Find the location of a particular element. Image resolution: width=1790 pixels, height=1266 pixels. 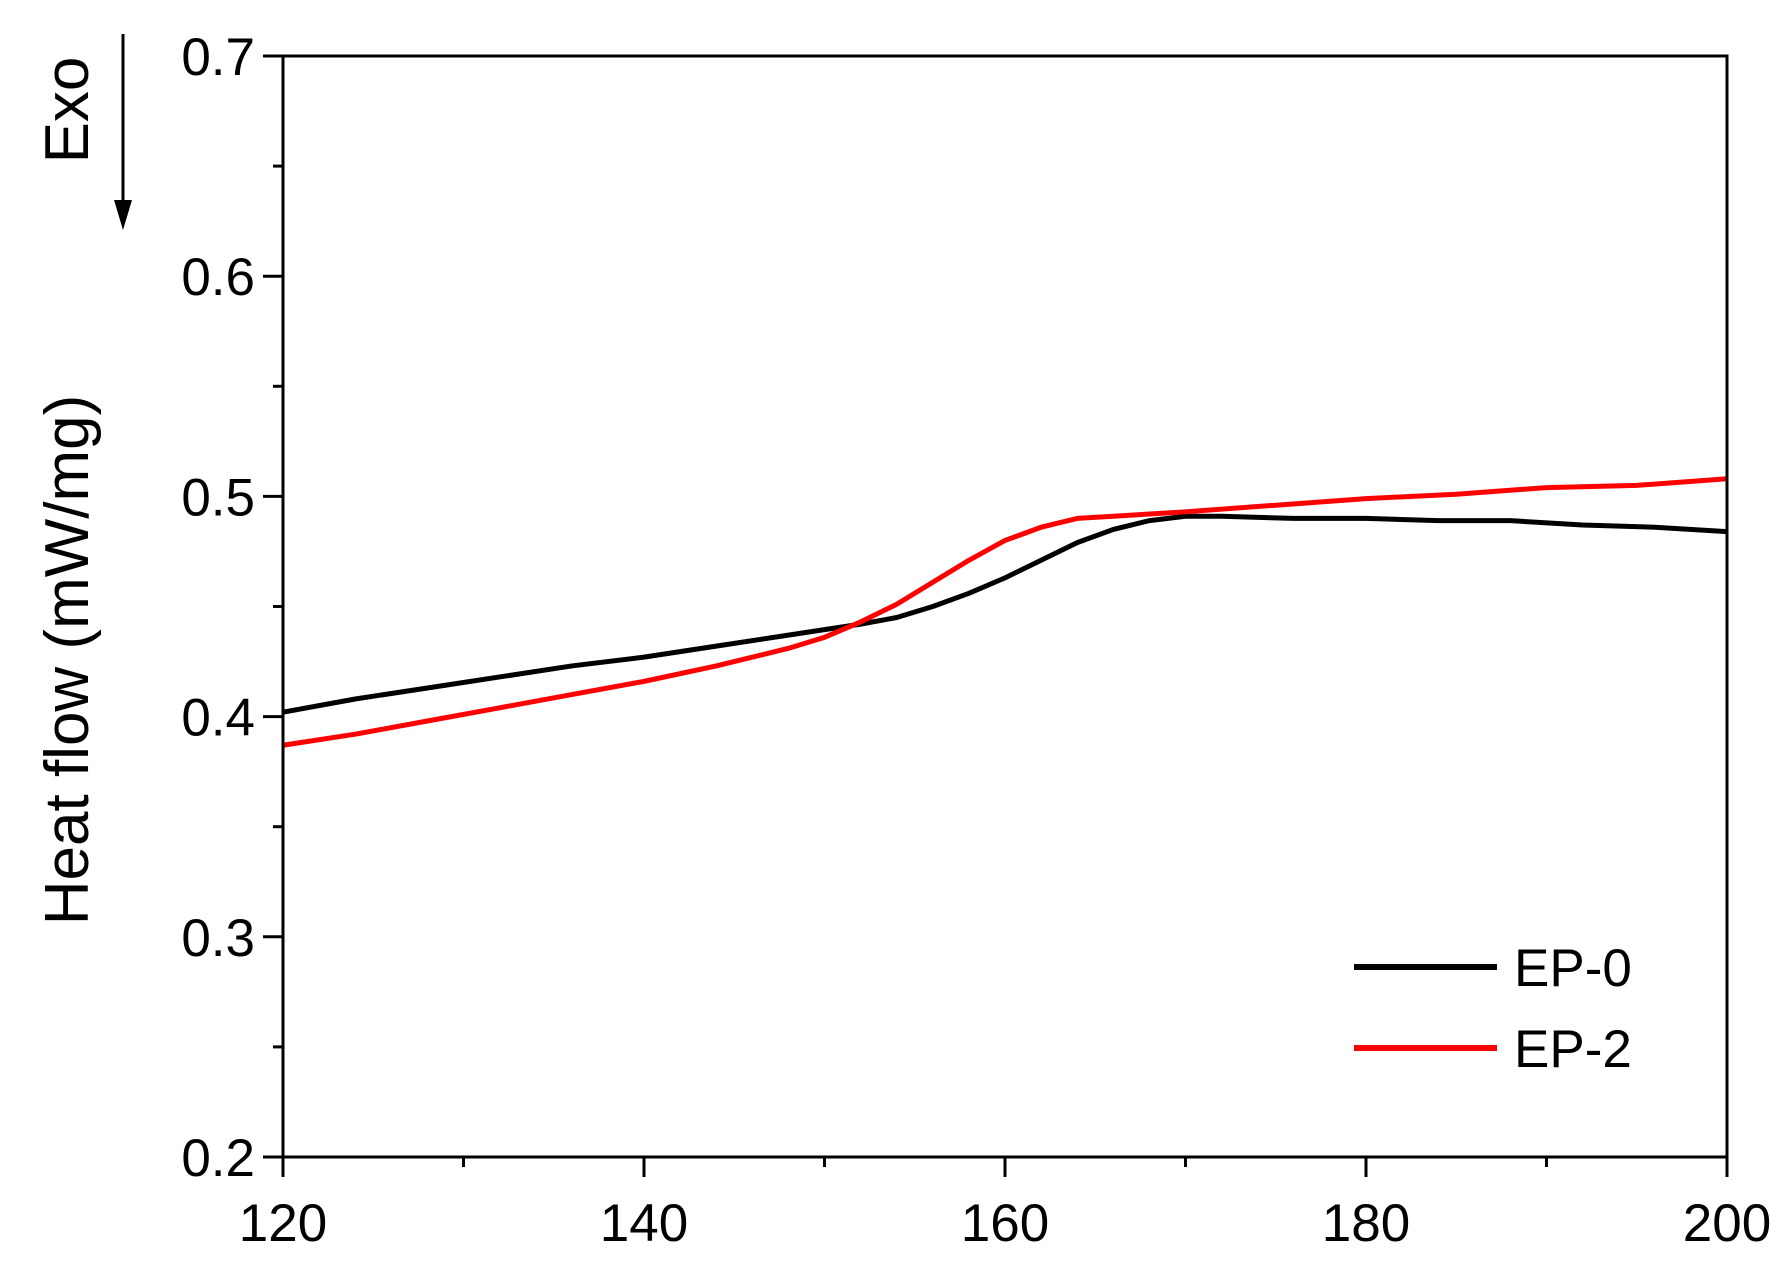

y-tick-label: 0.5 is located at coordinates (218, 497).